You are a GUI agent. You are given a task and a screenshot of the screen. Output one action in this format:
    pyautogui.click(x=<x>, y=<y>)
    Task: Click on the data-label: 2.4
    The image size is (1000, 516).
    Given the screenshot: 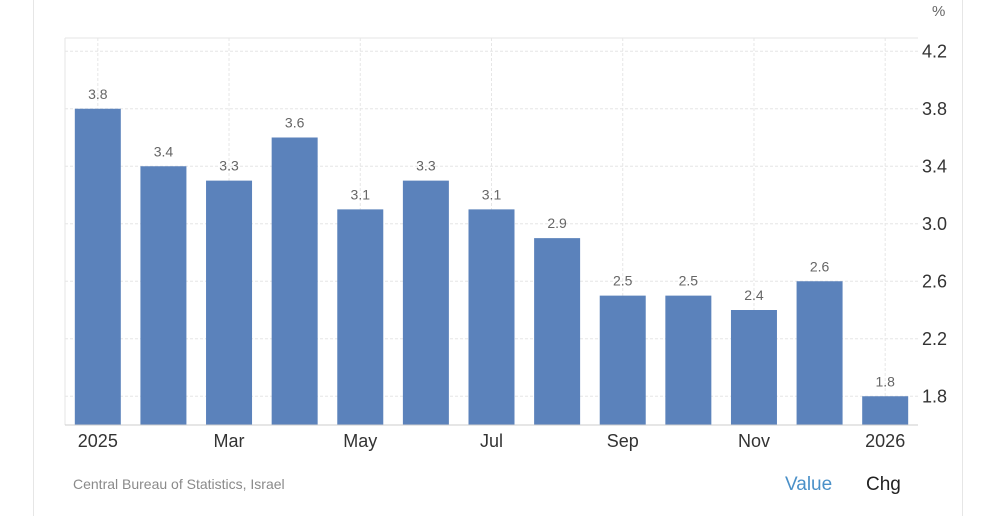 What is the action you would take?
    pyautogui.click(x=754, y=295)
    